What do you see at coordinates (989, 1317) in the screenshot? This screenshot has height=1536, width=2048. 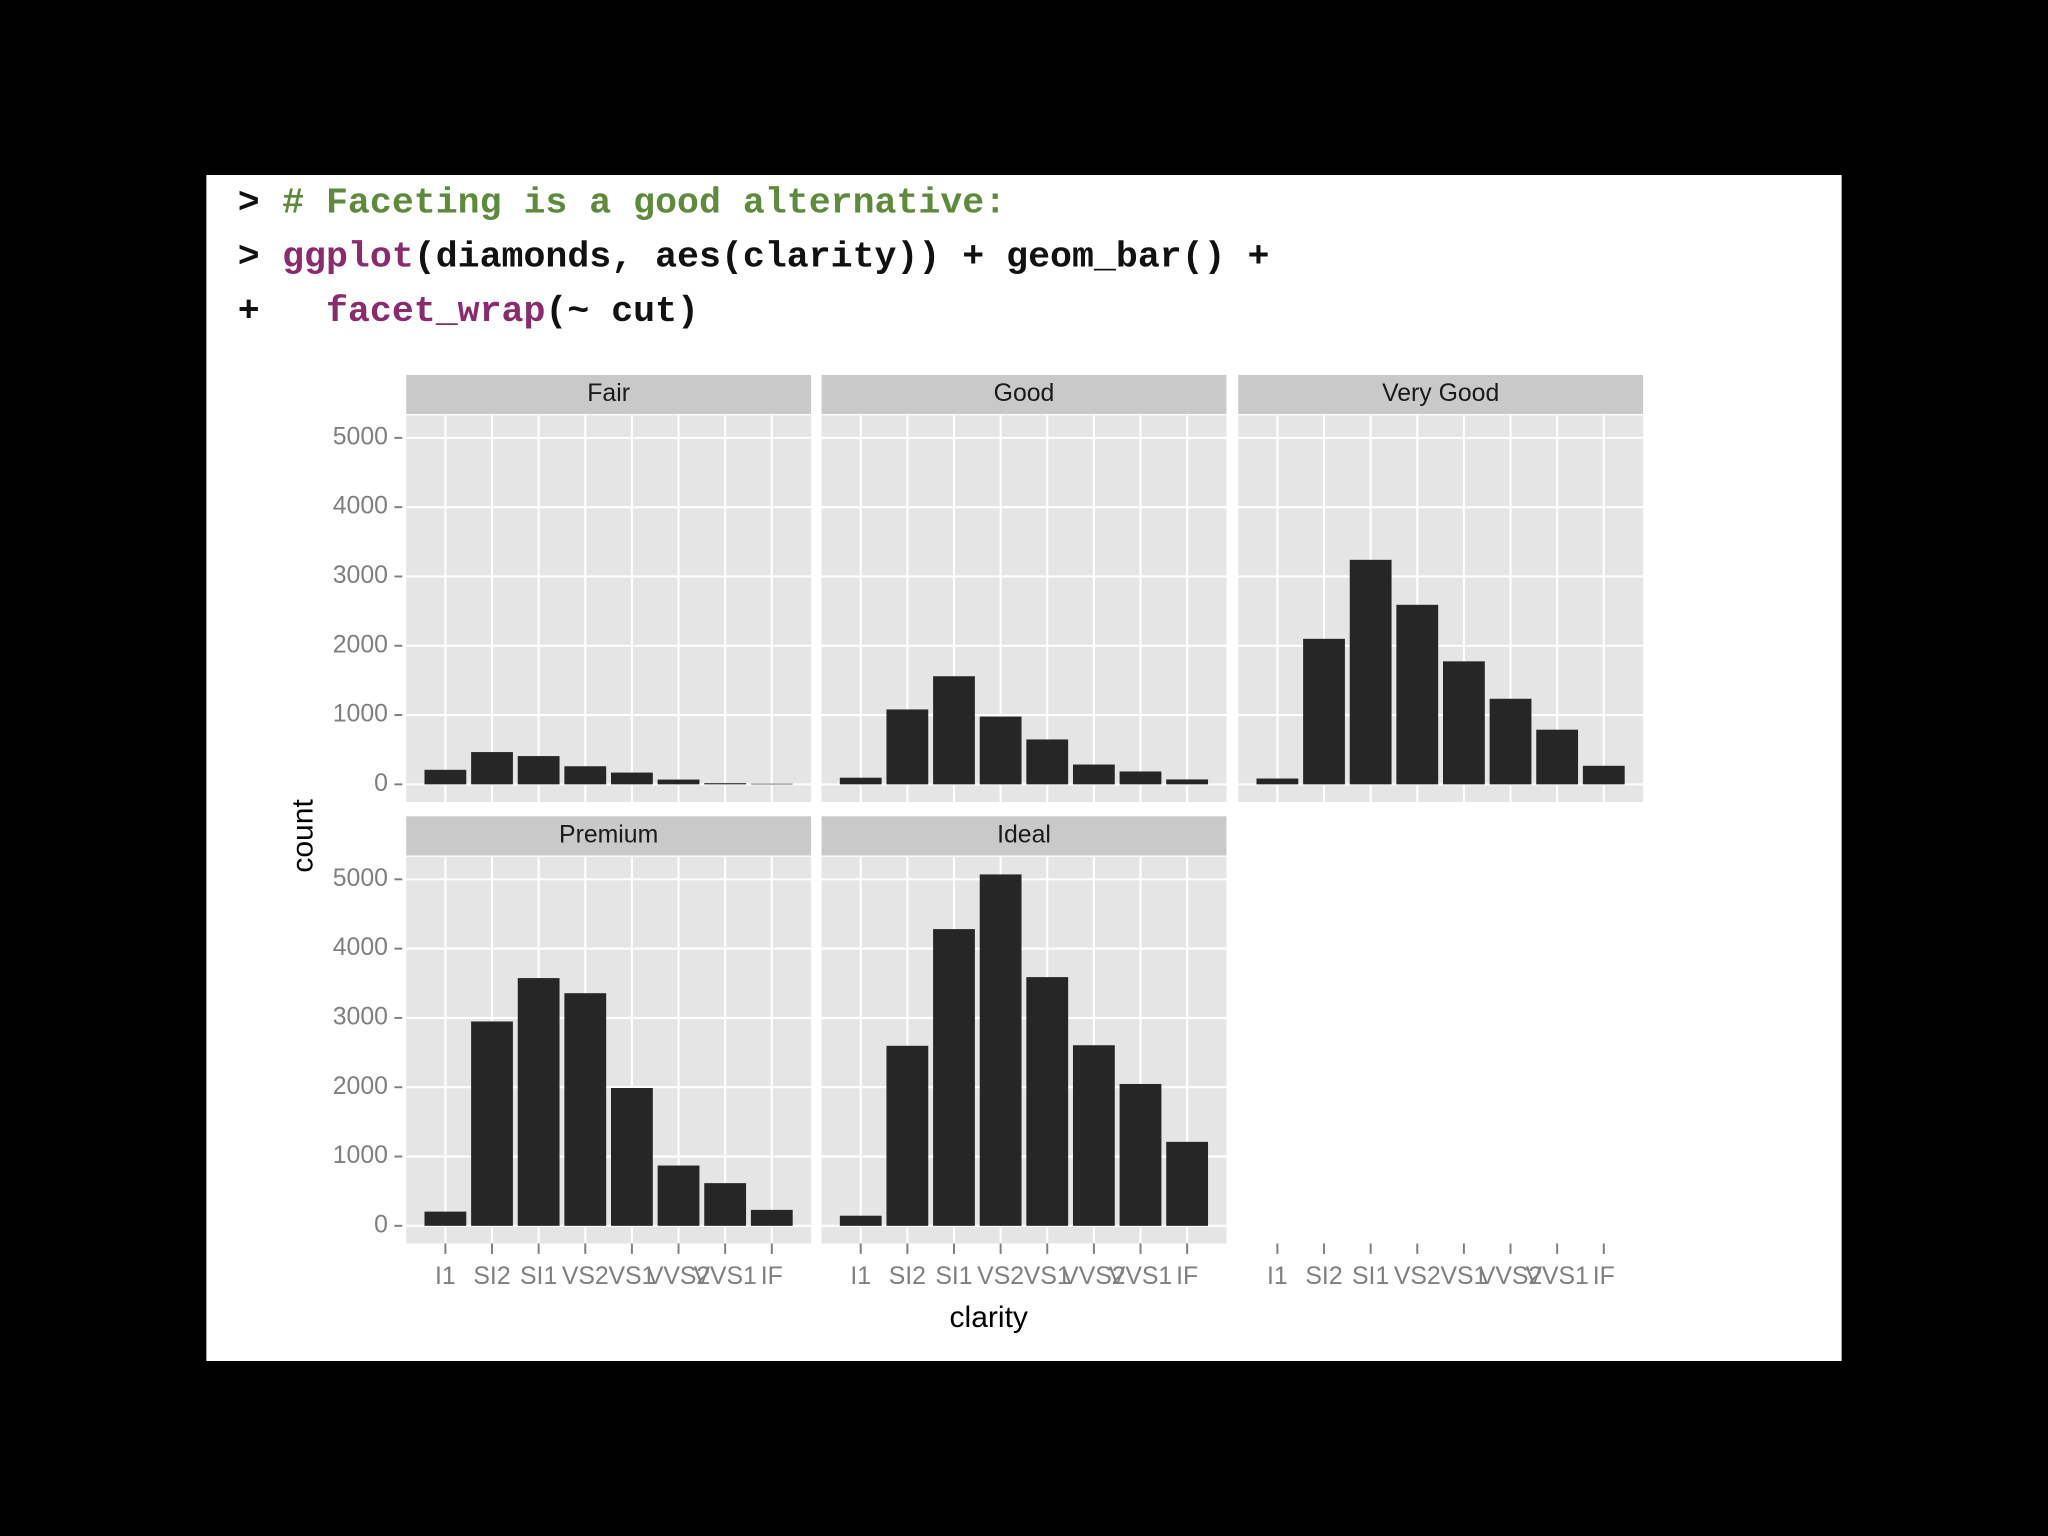 I see `x-axis-title: clarity` at bounding box center [989, 1317].